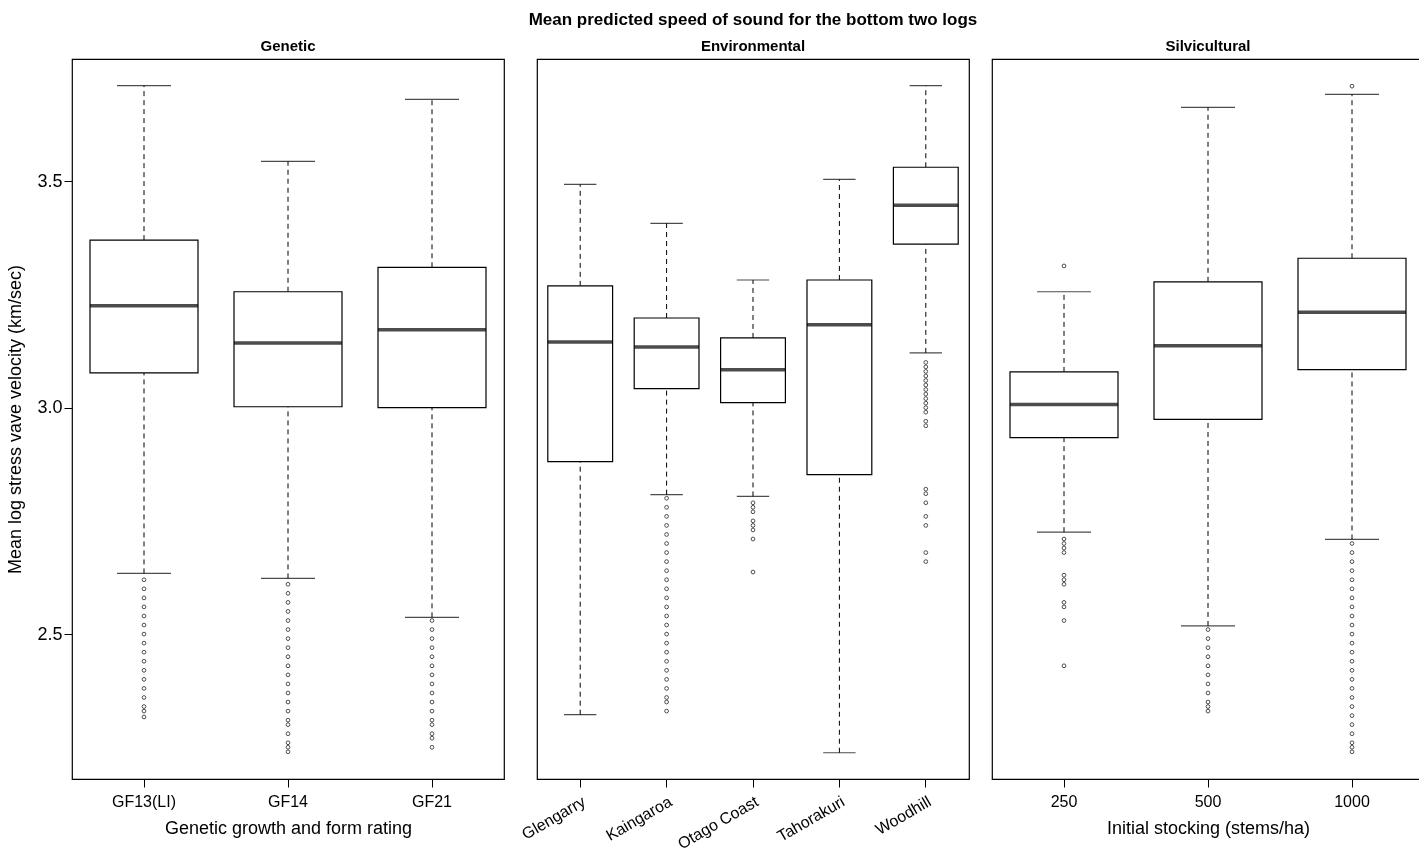 The height and width of the screenshot is (867, 1419). Describe the element at coordinates (50, 180) in the screenshot. I see `y-tick-label: 3.5` at that location.